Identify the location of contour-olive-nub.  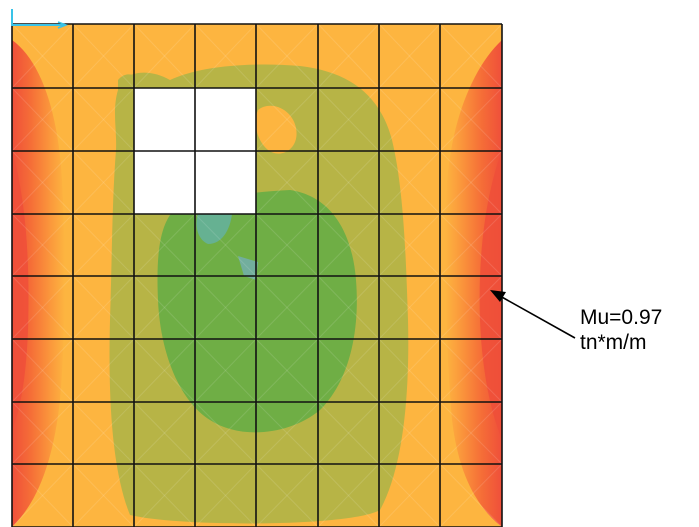
(128, 87).